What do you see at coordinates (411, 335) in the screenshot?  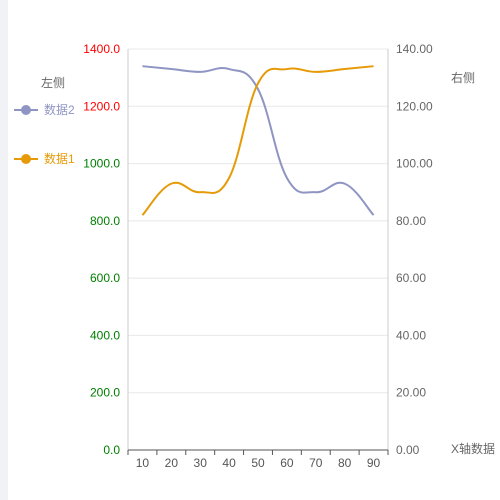 I see `right-tick-label: 40.00` at bounding box center [411, 335].